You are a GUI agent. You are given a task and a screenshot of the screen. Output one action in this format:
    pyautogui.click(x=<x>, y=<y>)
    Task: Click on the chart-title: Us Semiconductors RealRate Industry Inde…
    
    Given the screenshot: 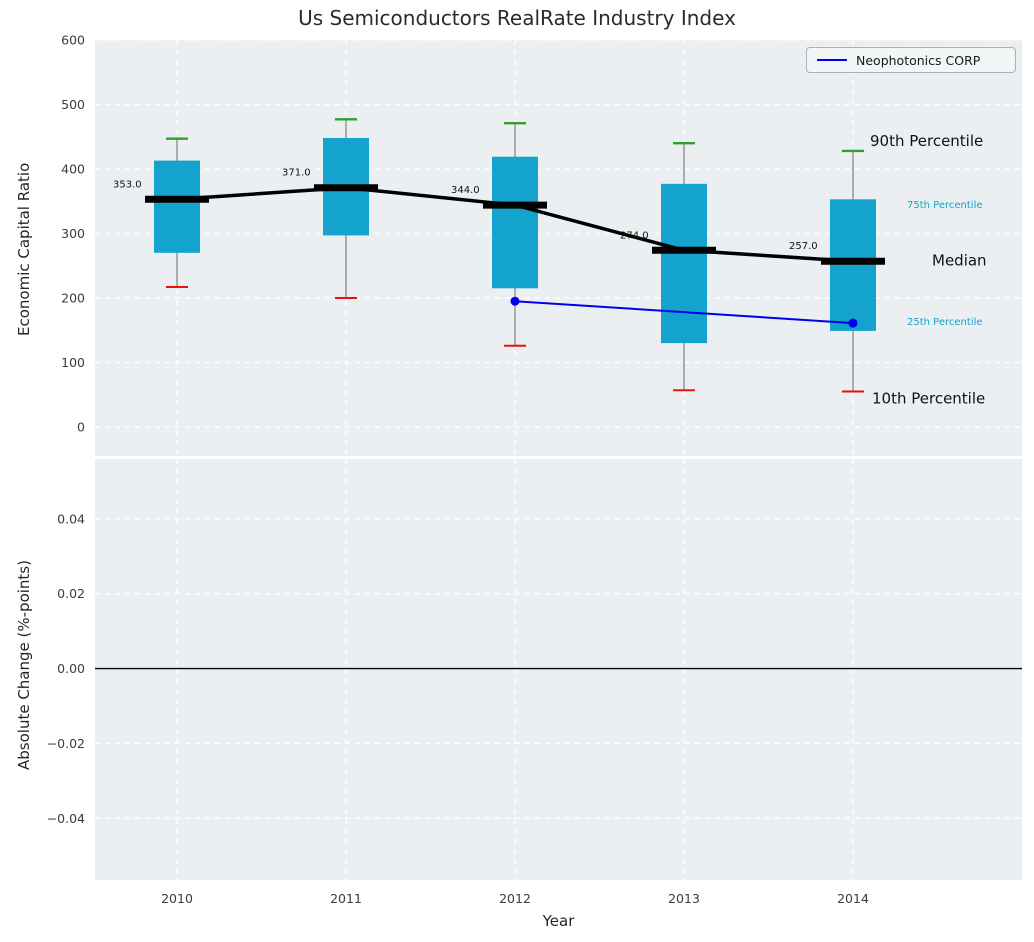 What is the action you would take?
    pyautogui.click(x=517, y=18)
    